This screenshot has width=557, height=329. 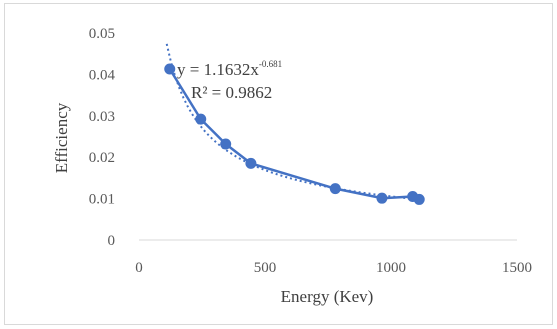 I want to click on x-tick-label: 1000, so click(x=391, y=268).